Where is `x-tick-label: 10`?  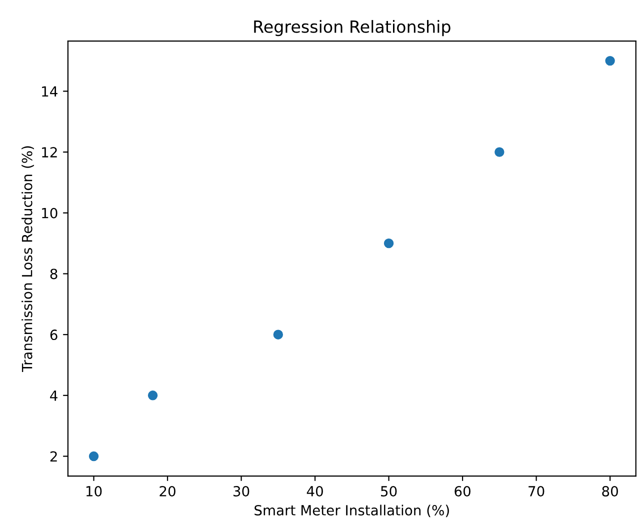 x-tick-label: 10 is located at coordinates (94, 491).